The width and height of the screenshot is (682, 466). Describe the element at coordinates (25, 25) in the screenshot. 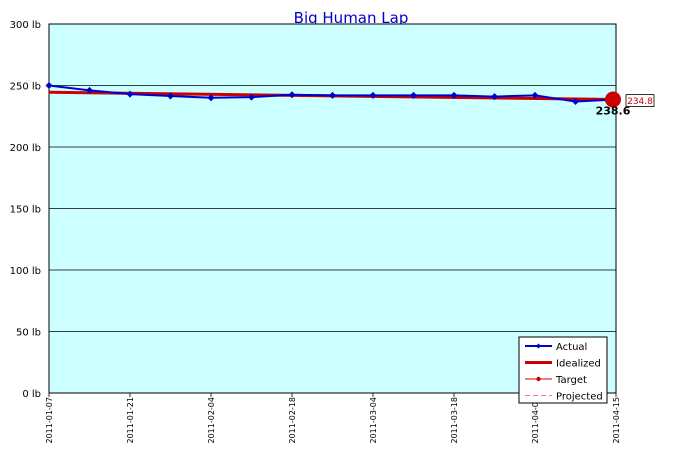

I see `y-tick-label: 300 lb` at that location.